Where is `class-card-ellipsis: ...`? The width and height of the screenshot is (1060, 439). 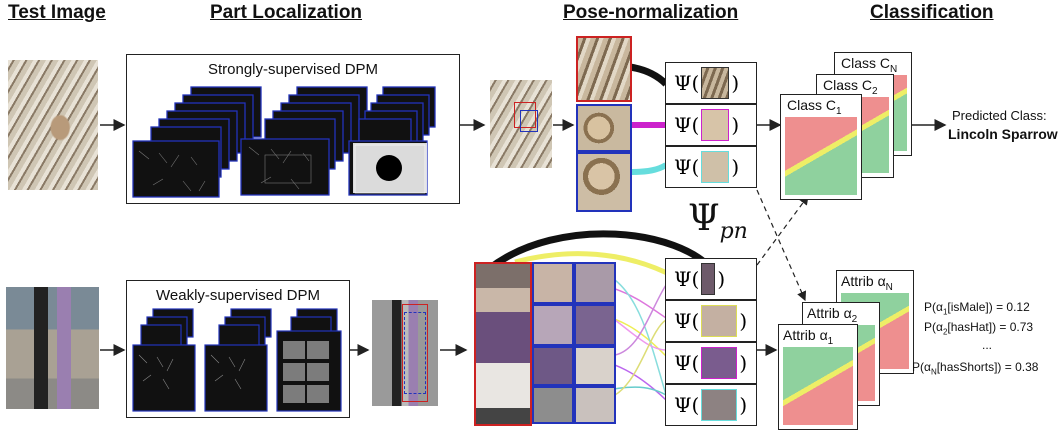 class-card-ellipsis: ... is located at coordinates (842, 84).